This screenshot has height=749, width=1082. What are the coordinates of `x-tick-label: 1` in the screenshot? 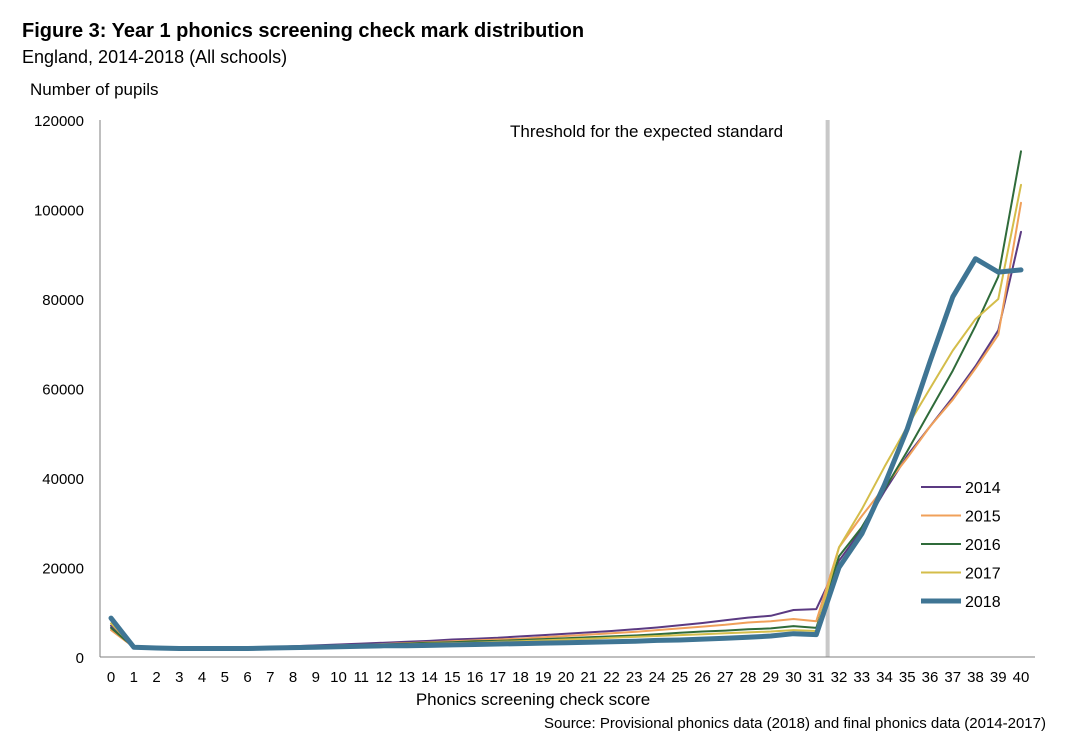 It's located at (134, 677).